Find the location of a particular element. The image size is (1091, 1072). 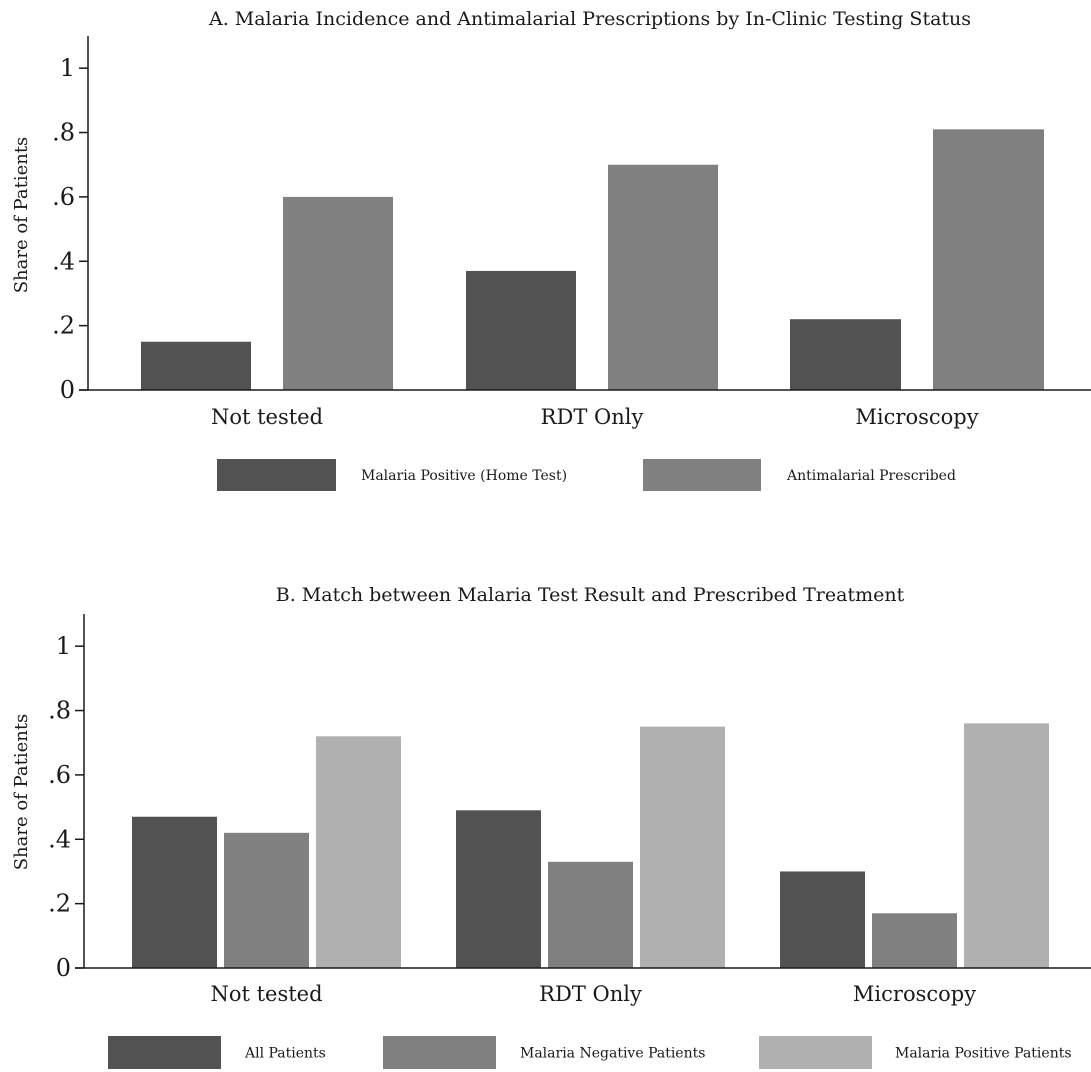

bar-microscopy-malaria-positive-home-test is located at coordinates (845, 354).